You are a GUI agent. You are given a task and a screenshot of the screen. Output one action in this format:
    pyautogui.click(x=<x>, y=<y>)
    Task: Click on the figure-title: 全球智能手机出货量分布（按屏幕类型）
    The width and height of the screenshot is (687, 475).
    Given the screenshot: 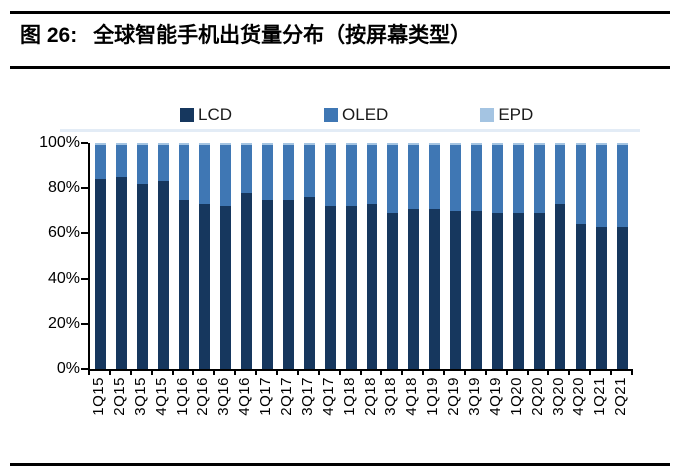 What is the action you would take?
    pyautogui.click(x=282, y=35)
    